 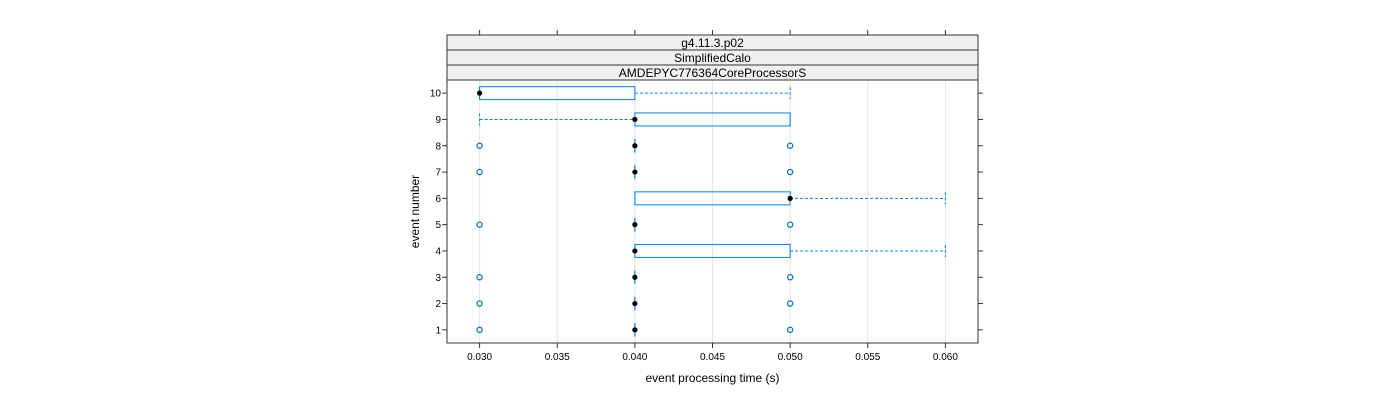 What do you see at coordinates (438, 304) in the screenshot?
I see `y-tick-label-1: 2` at bounding box center [438, 304].